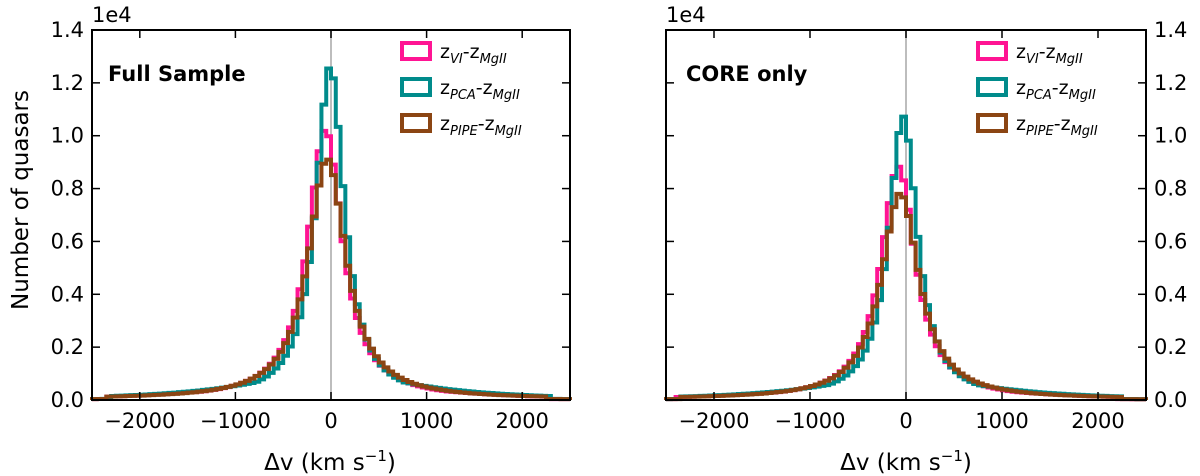 The height and width of the screenshot is (476, 1200). What do you see at coordinates (21, 200) in the screenshot?
I see `y-axis-label: Number of quasars` at bounding box center [21, 200].